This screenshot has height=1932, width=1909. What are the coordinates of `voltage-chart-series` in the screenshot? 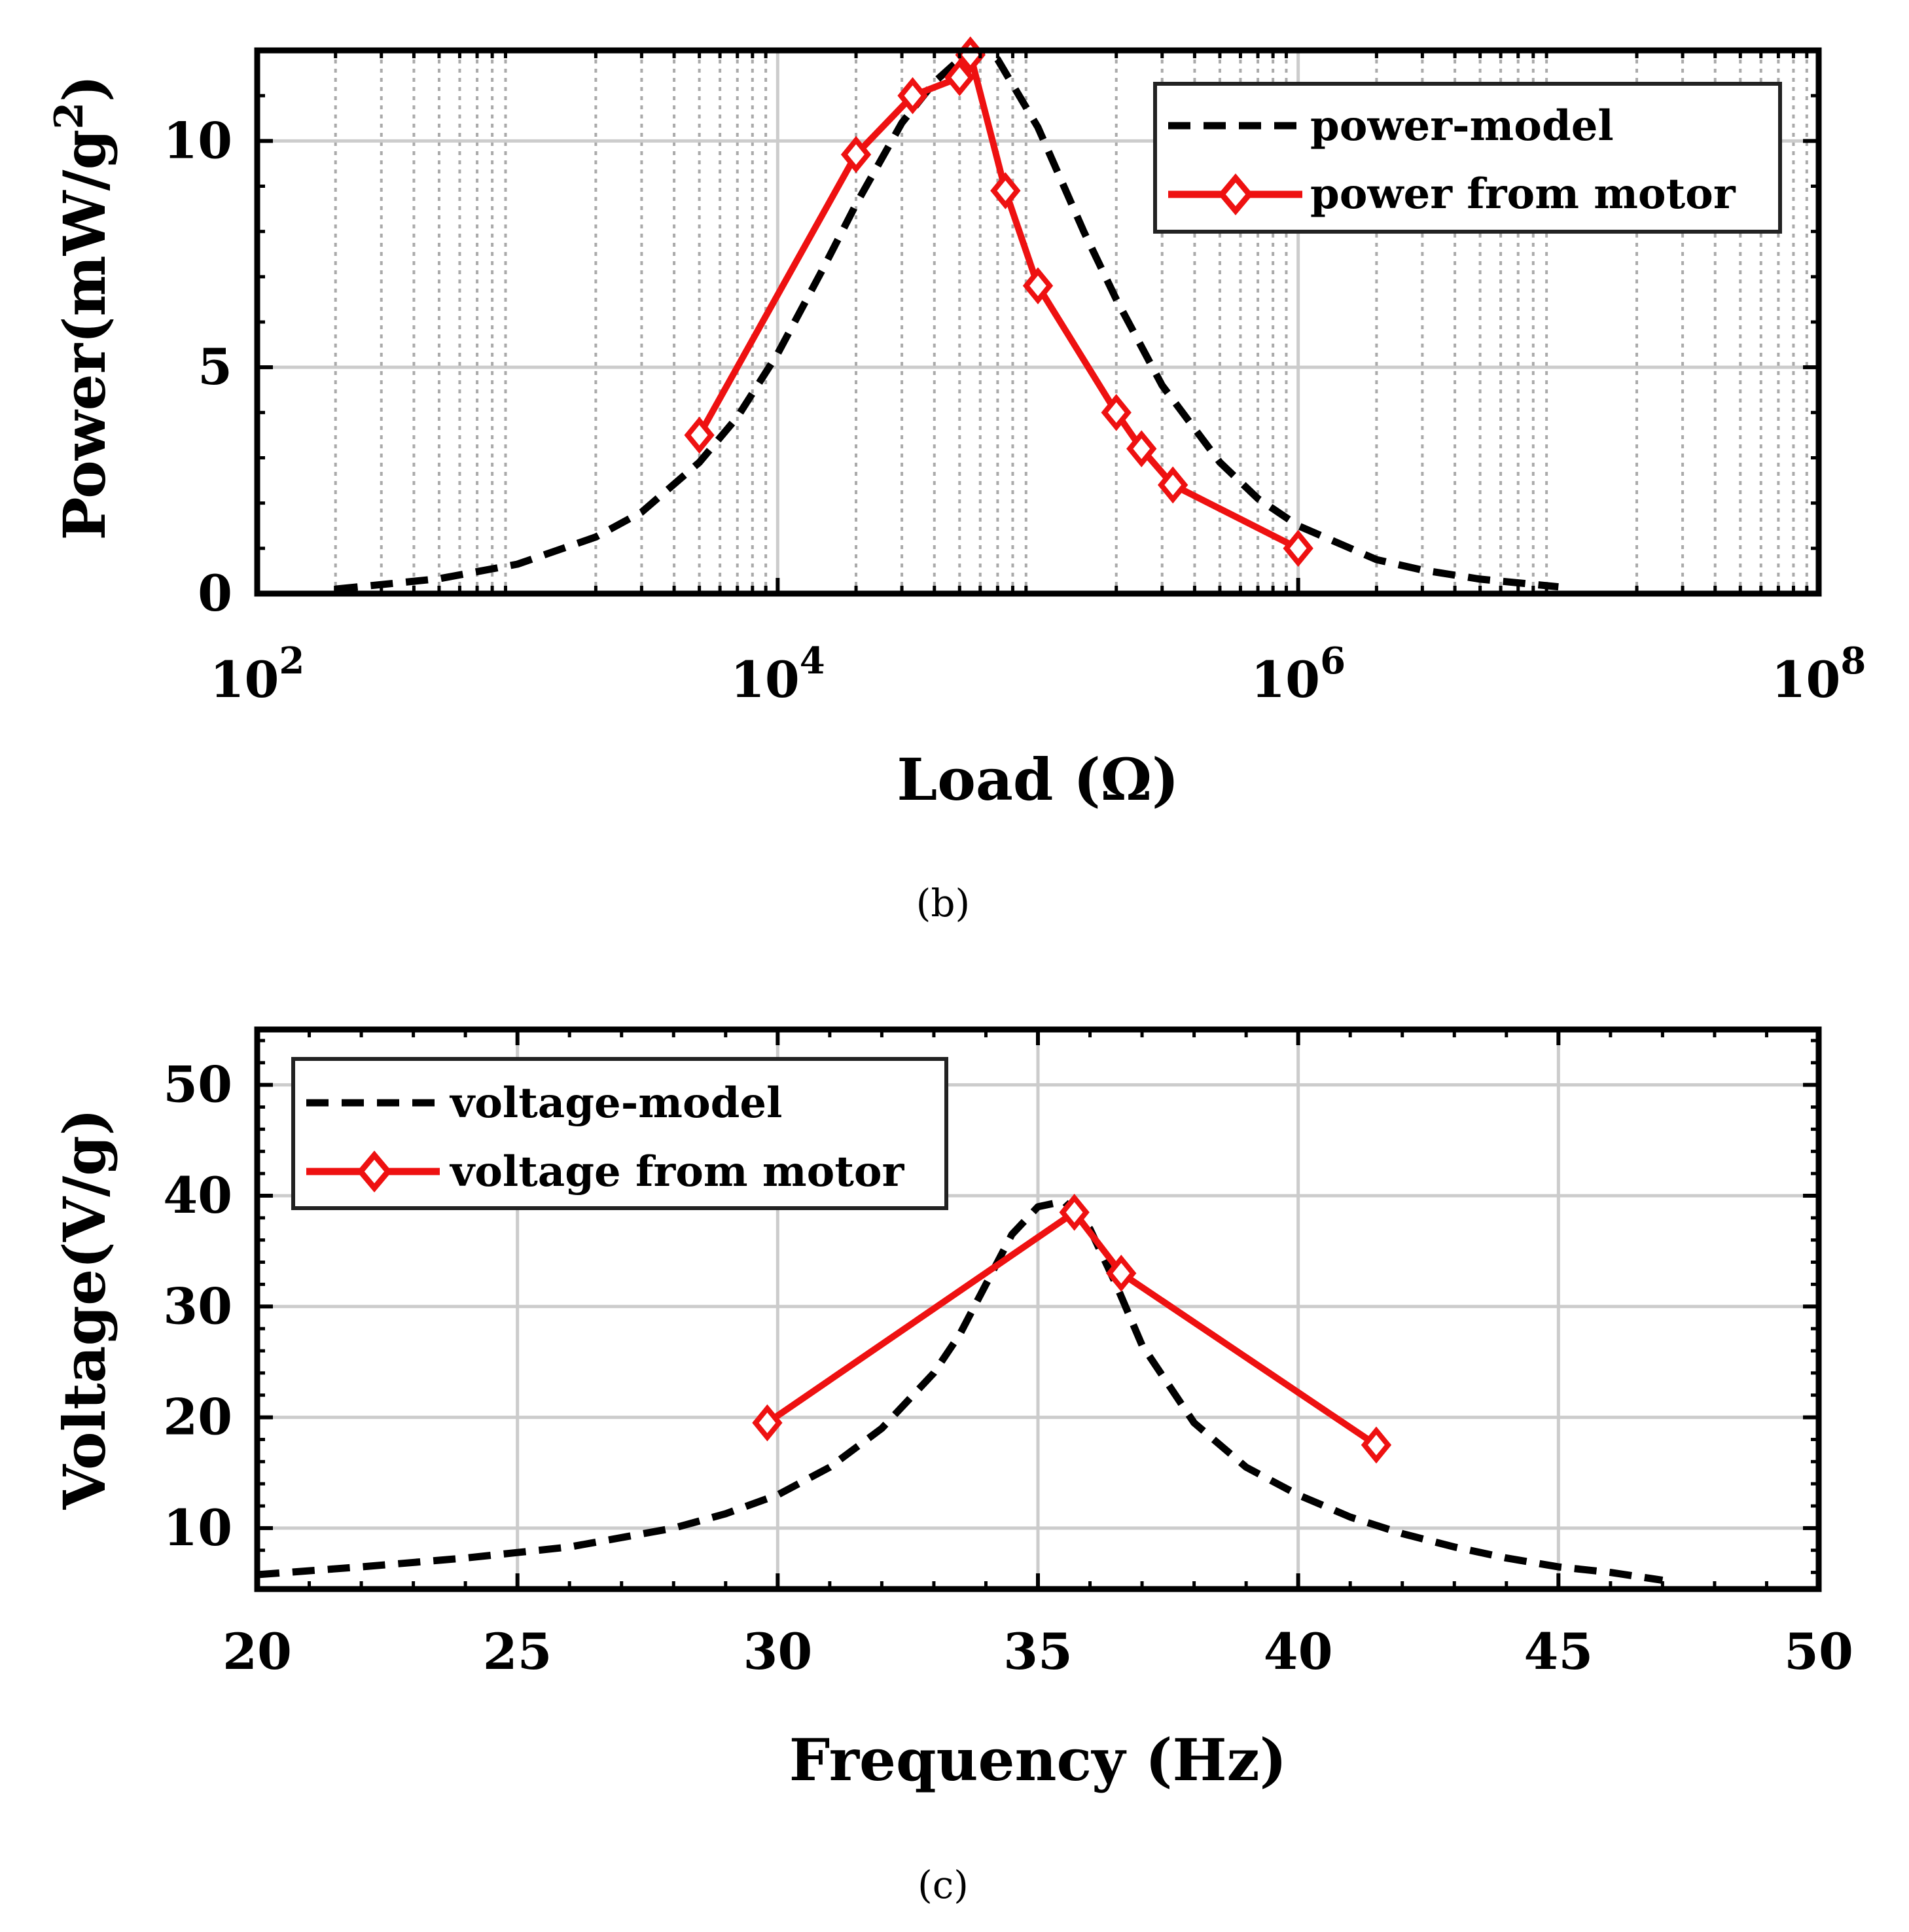 It's located at (960, 1390).